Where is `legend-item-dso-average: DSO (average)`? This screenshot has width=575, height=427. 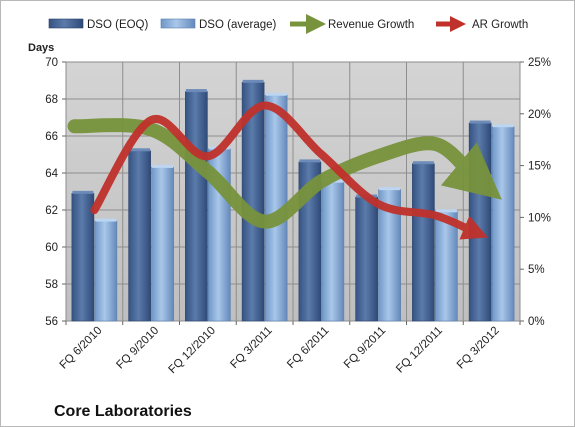
legend-item-dso-average: DSO (average) is located at coordinates (218, 24).